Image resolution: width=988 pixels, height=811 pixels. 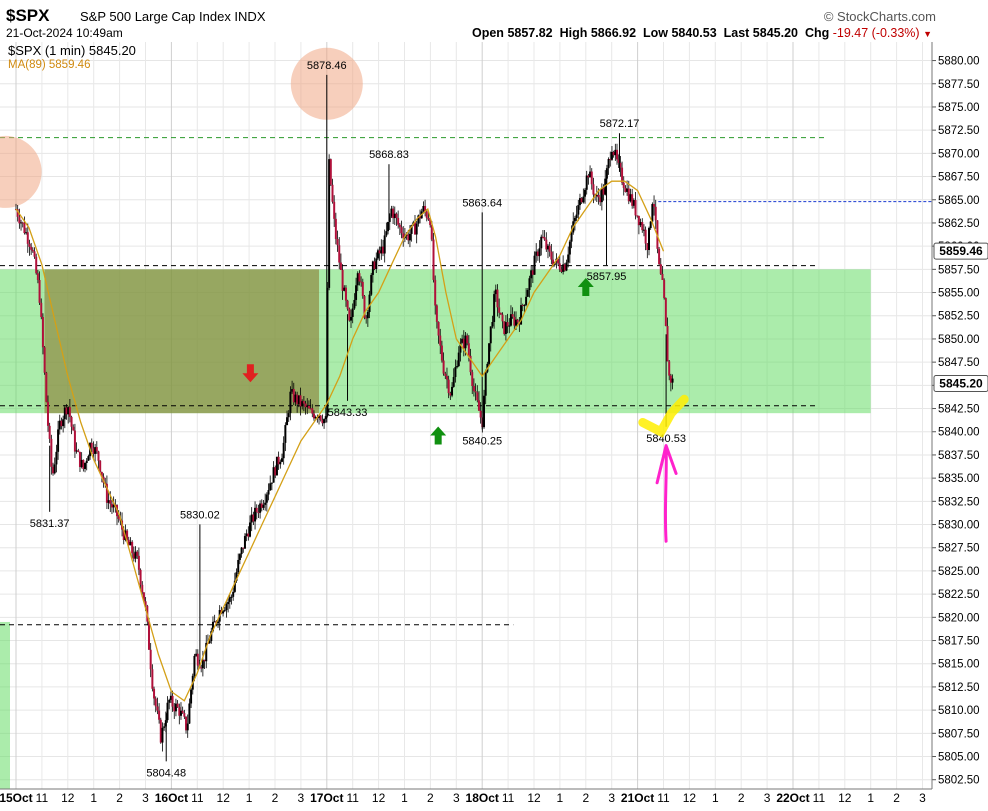 I want to click on stockcharts-logo: © StockCharts.com, so click(x=879, y=16).